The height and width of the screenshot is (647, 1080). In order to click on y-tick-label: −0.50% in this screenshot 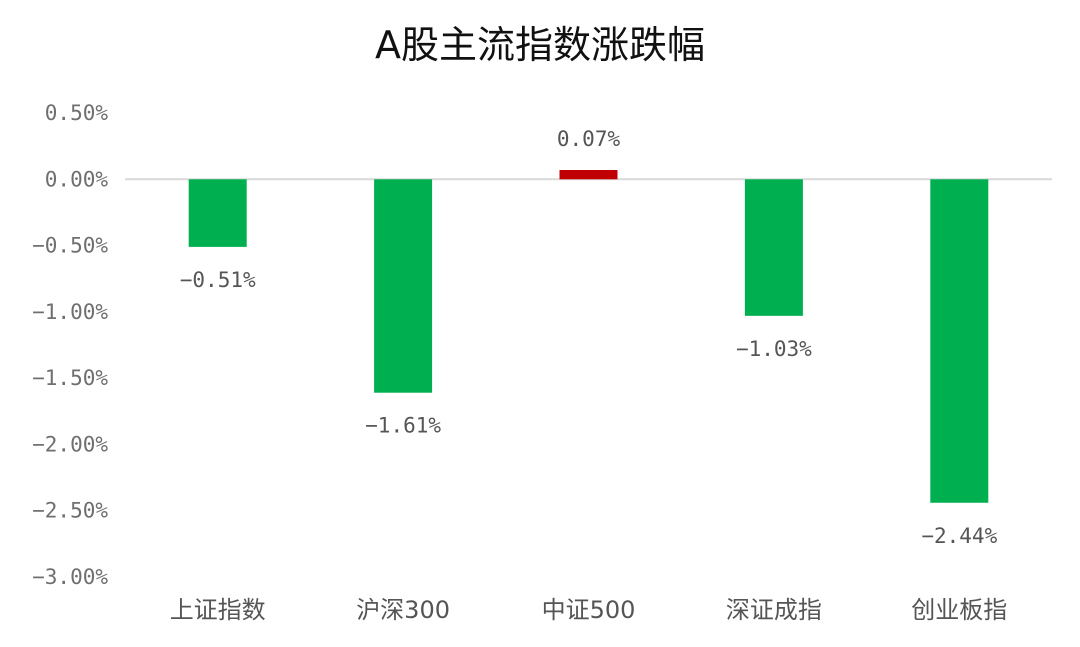, I will do `click(70, 246)`.